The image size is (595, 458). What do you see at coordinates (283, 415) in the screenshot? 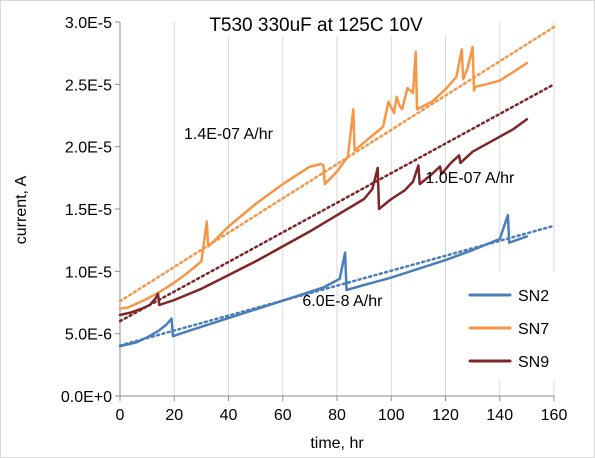
I see `x-tick-label: 60` at bounding box center [283, 415].